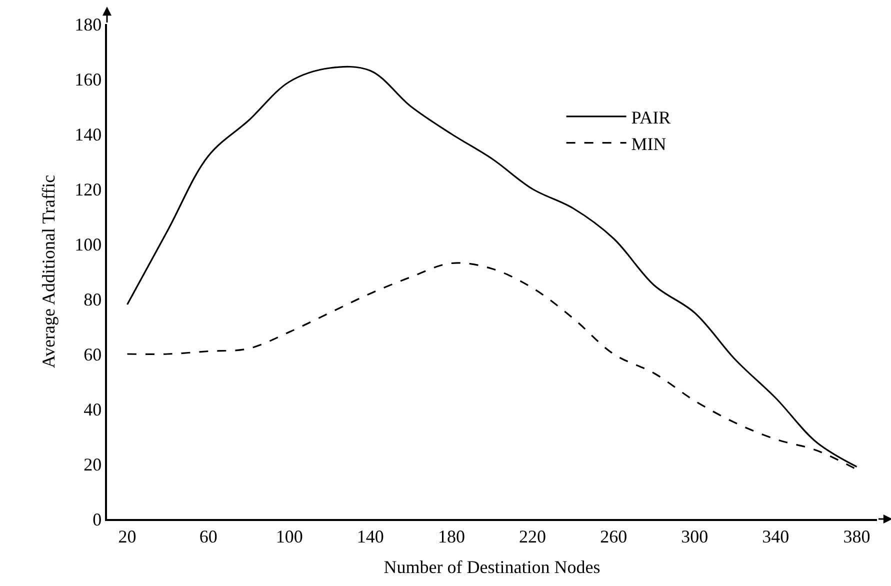 This screenshot has height=586, width=891. What do you see at coordinates (48, 271) in the screenshot?
I see `y-axis-title: Average Additional Traffic` at bounding box center [48, 271].